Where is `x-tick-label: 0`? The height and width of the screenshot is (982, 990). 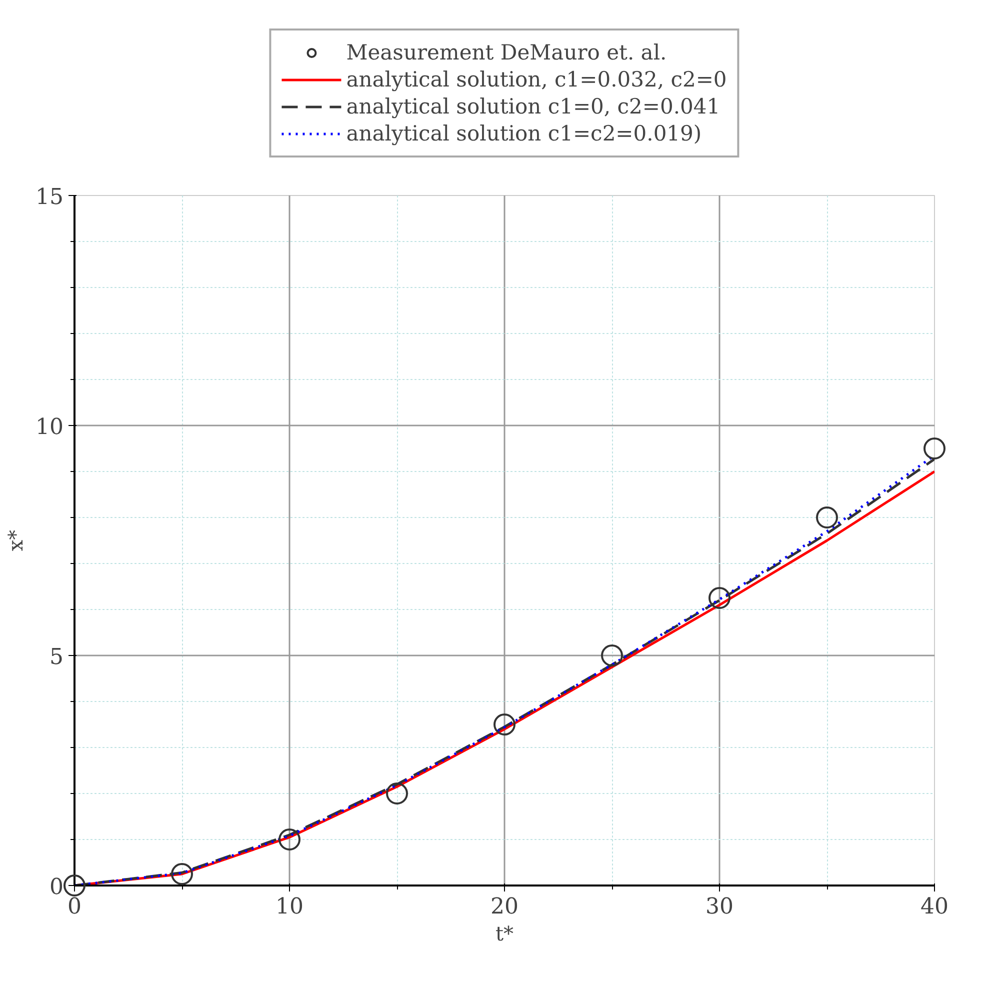
x-tick-label: 0 is located at coordinates (75, 907).